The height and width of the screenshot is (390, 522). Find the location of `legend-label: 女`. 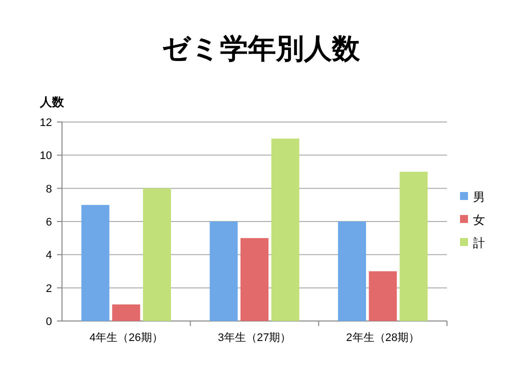

legend-label: 女 is located at coordinates (479, 220).